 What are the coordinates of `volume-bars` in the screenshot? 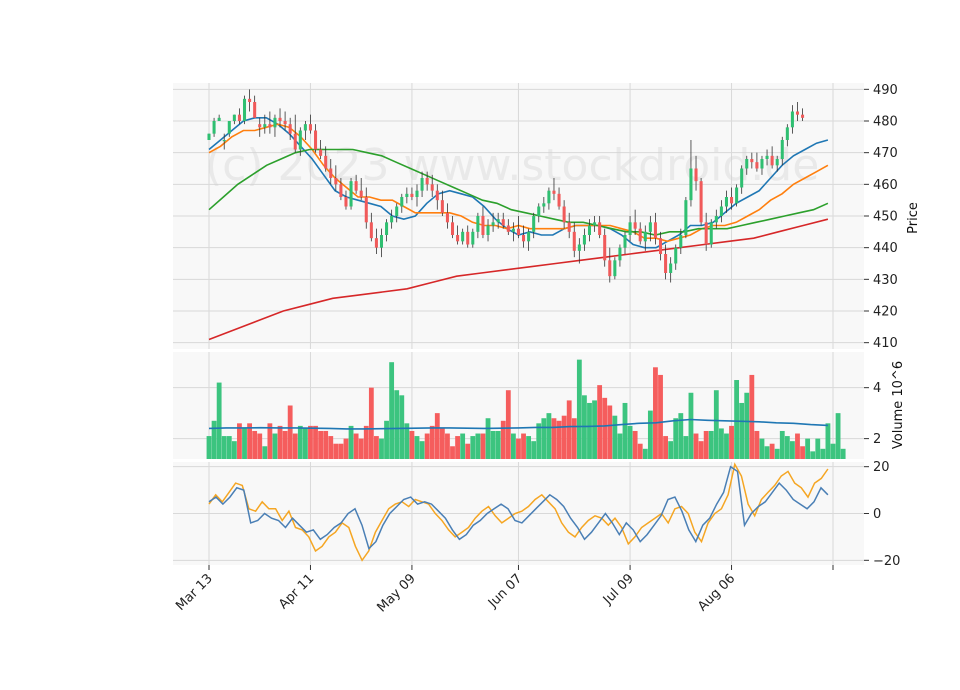 It's located at (526, 409).